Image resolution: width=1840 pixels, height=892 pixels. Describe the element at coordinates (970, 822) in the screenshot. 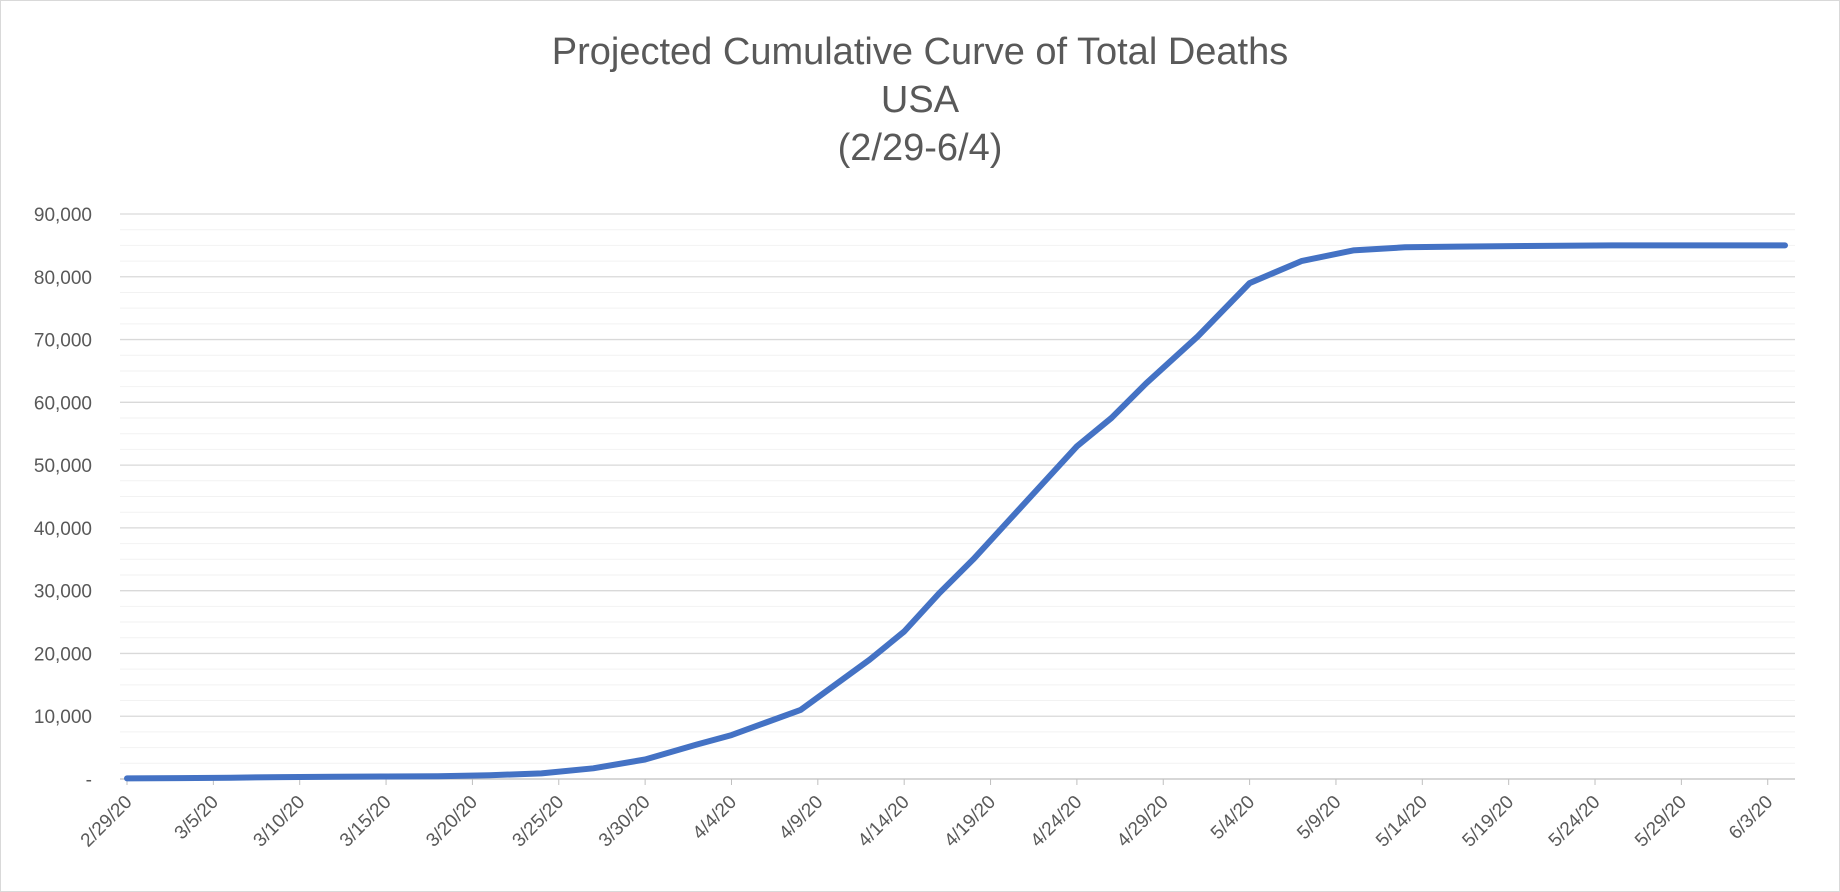

I see `x-tick-label: 4/19/20` at that location.